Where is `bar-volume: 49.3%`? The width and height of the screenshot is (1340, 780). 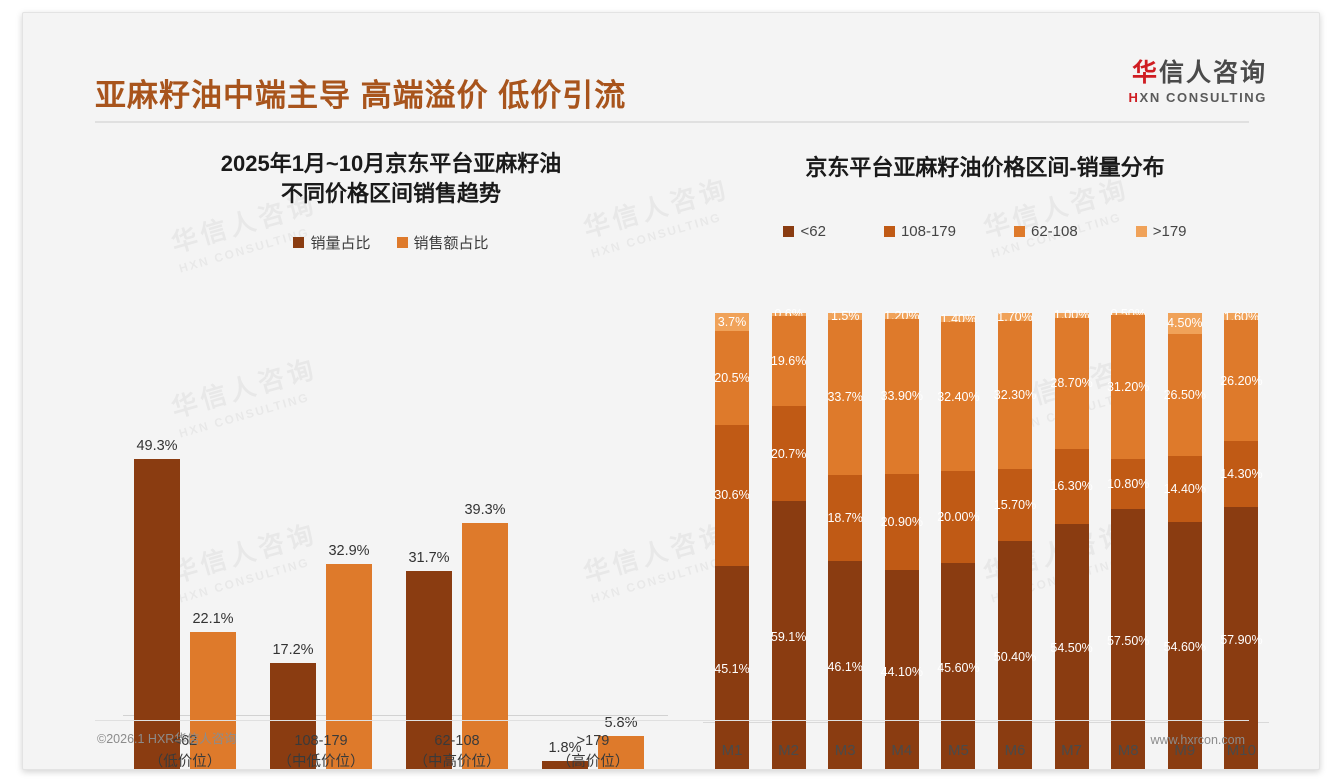 bar-volume: 49.3% is located at coordinates (157, 603).